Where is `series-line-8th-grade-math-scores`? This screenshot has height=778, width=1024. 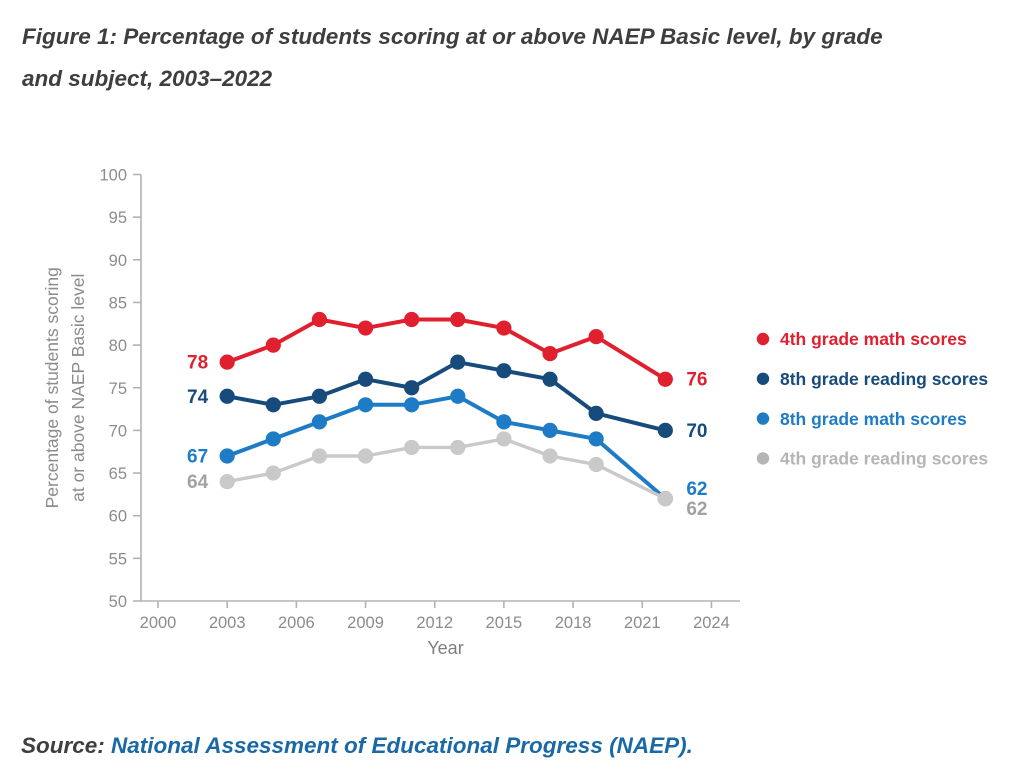 series-line-8th-grade-math-scores is located at coordinates (446, 447).